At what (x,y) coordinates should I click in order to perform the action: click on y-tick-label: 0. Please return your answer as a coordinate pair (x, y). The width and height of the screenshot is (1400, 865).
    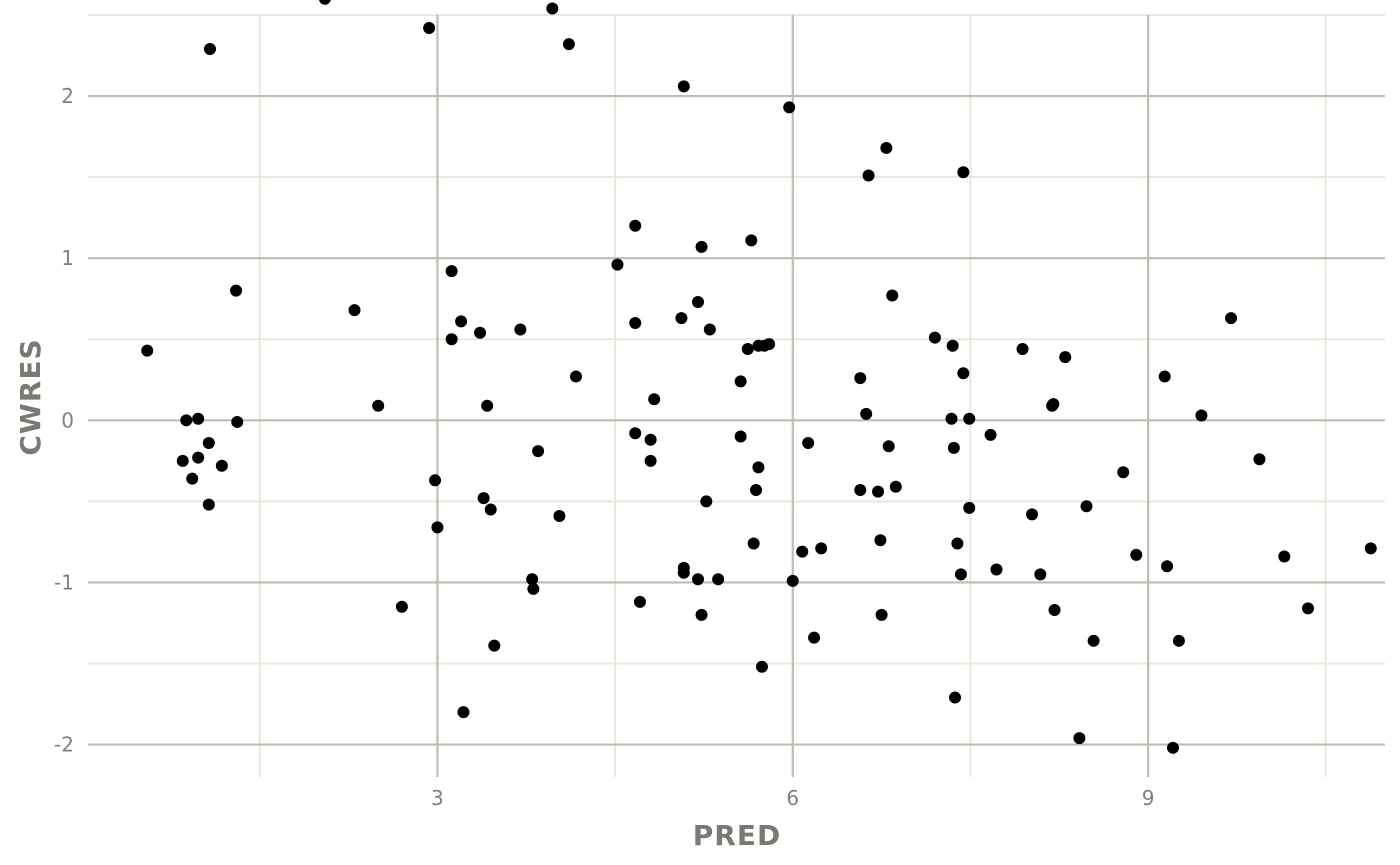
    Looking at the image, I should click on (67, 420).